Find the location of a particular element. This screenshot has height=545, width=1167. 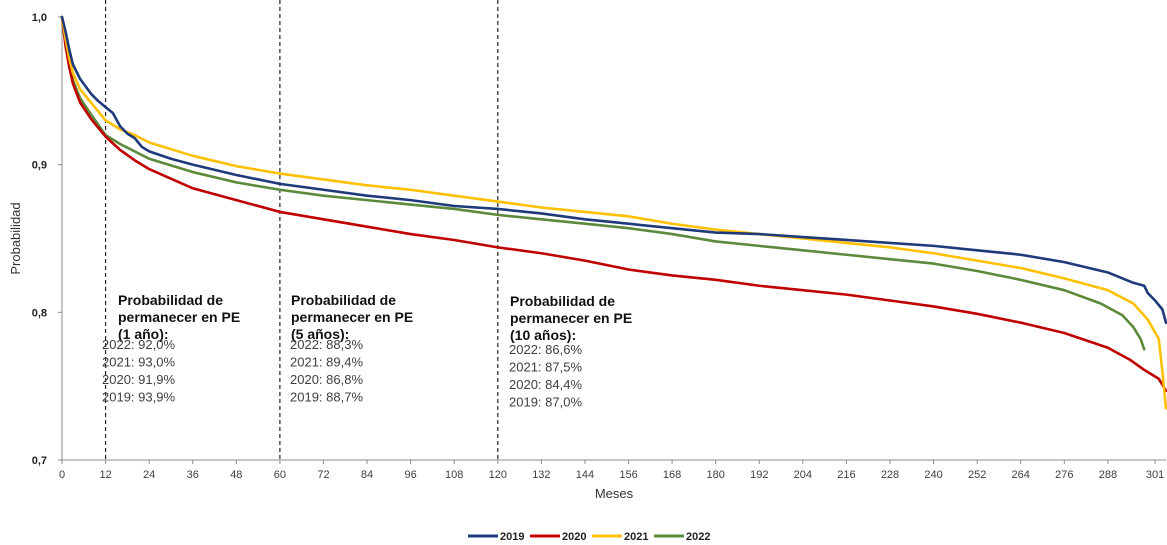

x-tick-label: 48 is located at coordinates (236, 475).